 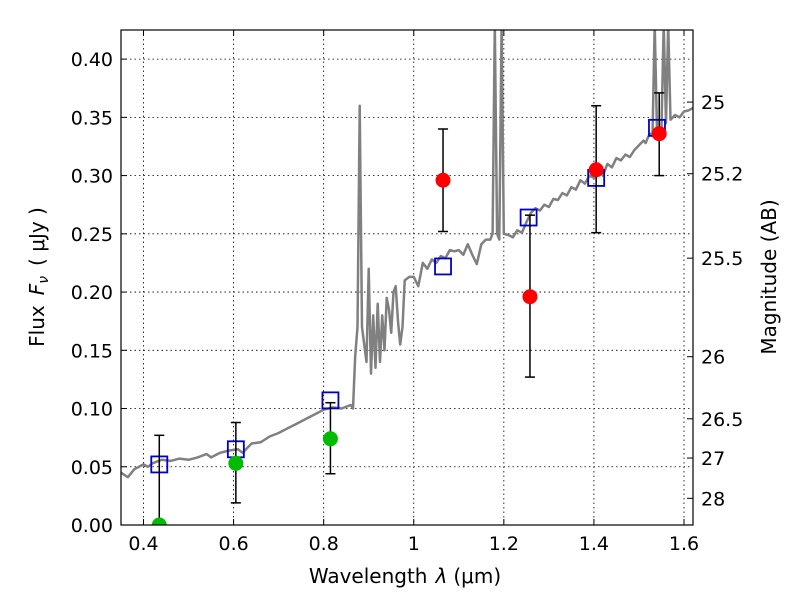 What do you see at coordinates (414, 544) in the screenshot?
I see `x-tick-label: 1` at bounding box center [414, 544].